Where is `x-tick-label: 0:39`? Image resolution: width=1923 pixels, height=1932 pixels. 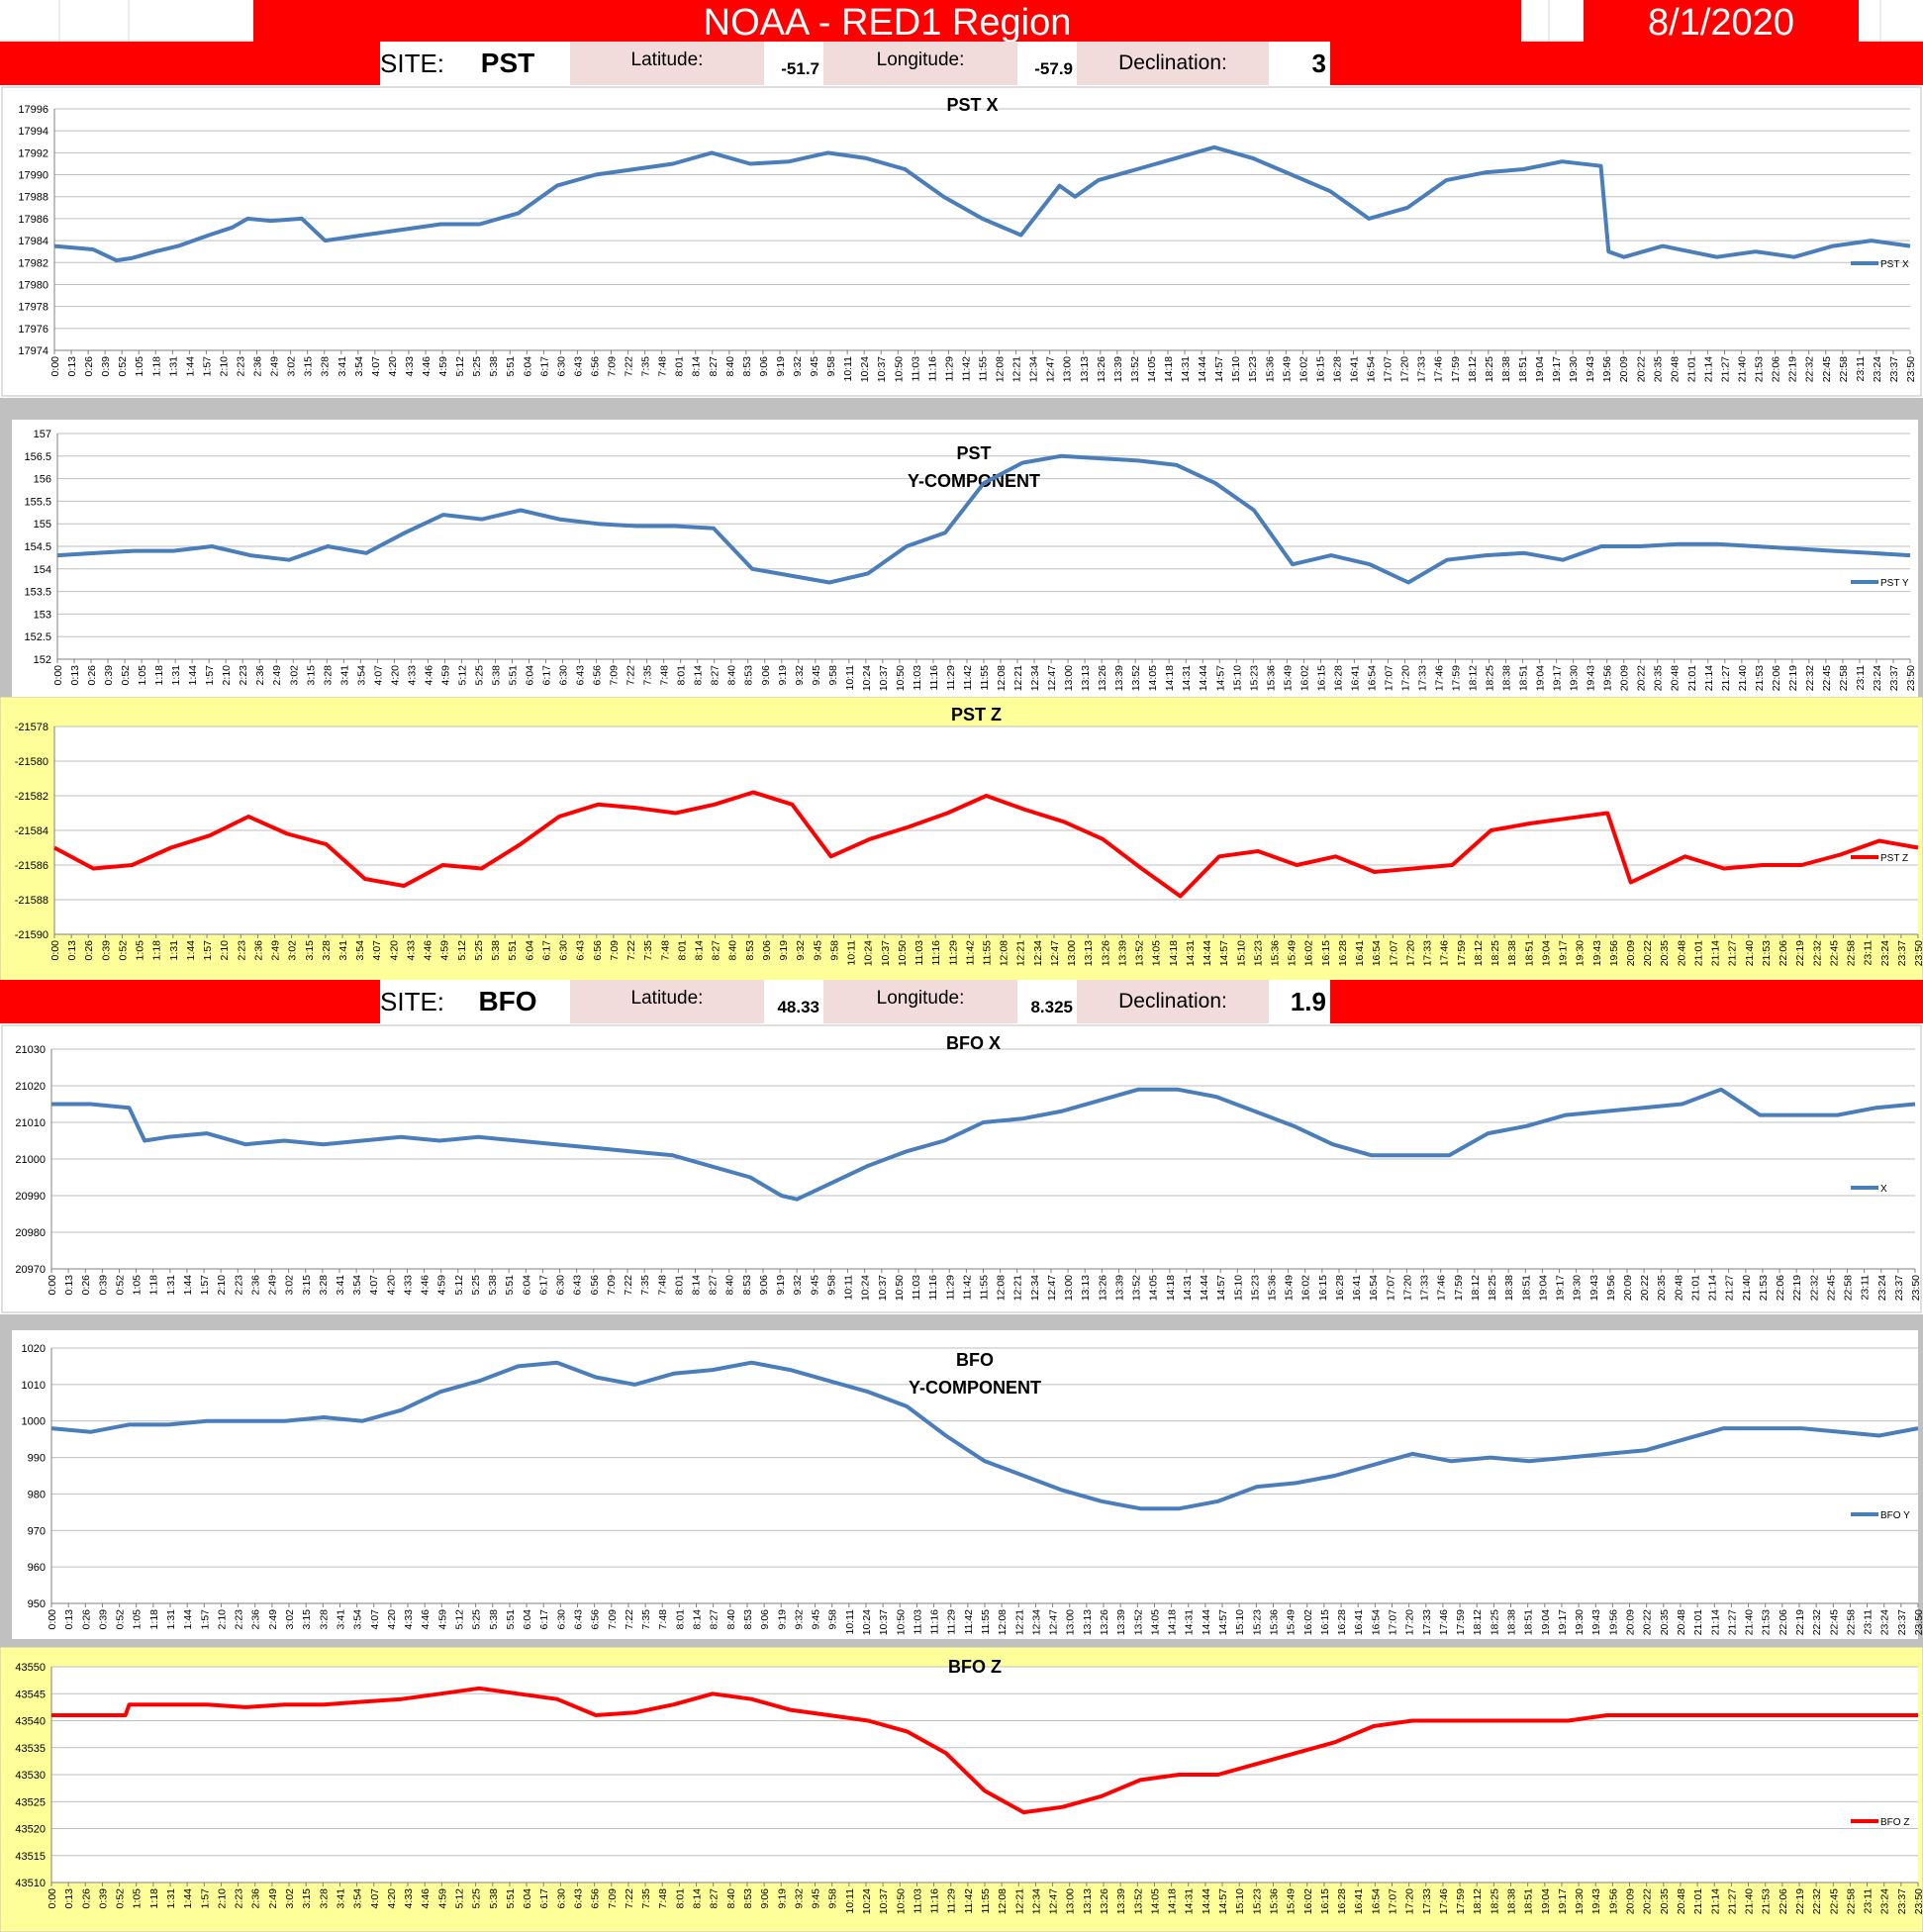 x-tick-label: 0:39 is located at coordinates (103, 1285).